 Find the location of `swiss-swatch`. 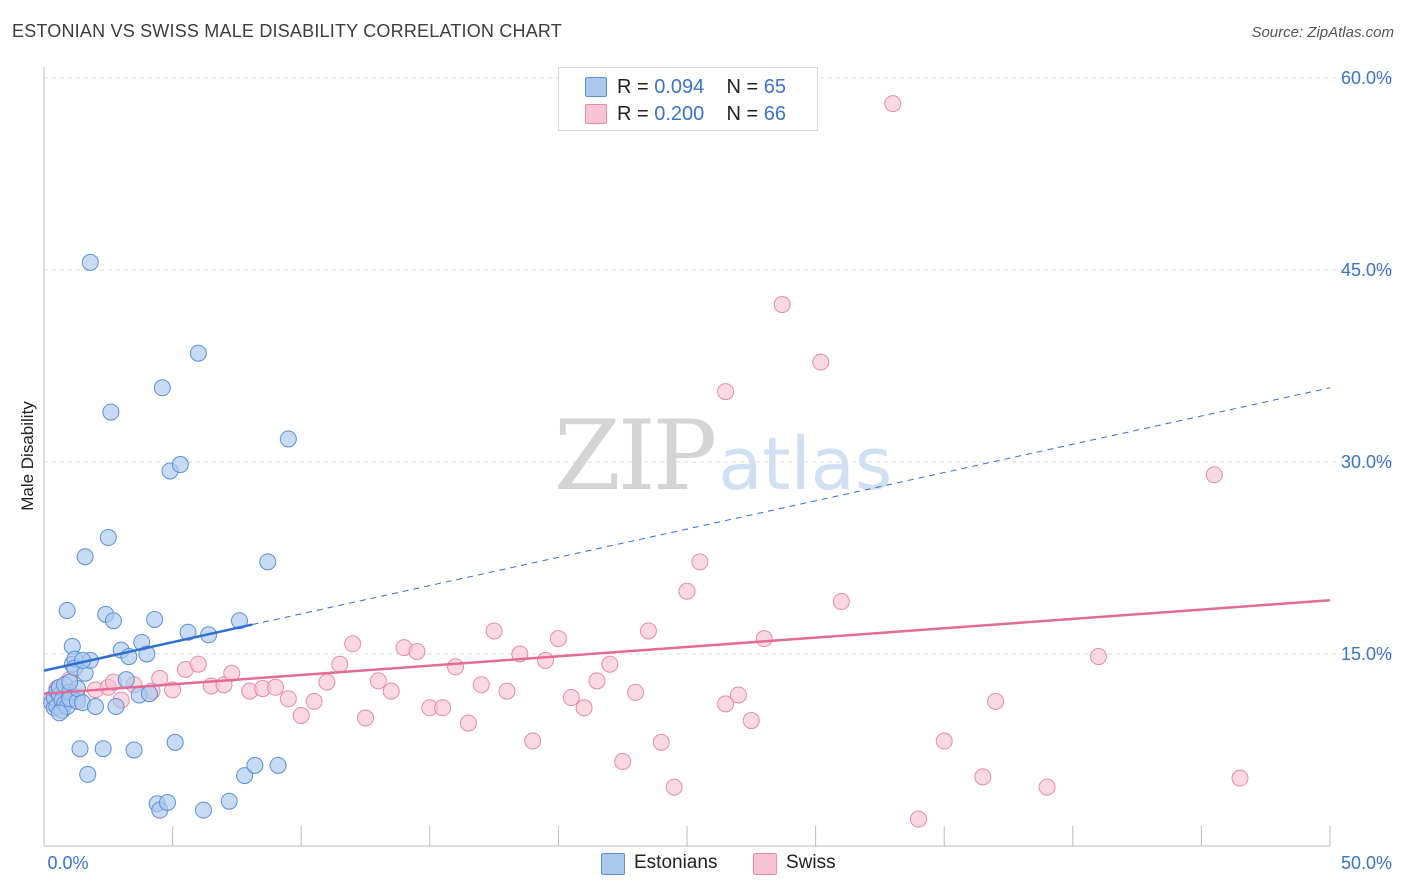

swiss-swatch is located at coordinates (596, 114).